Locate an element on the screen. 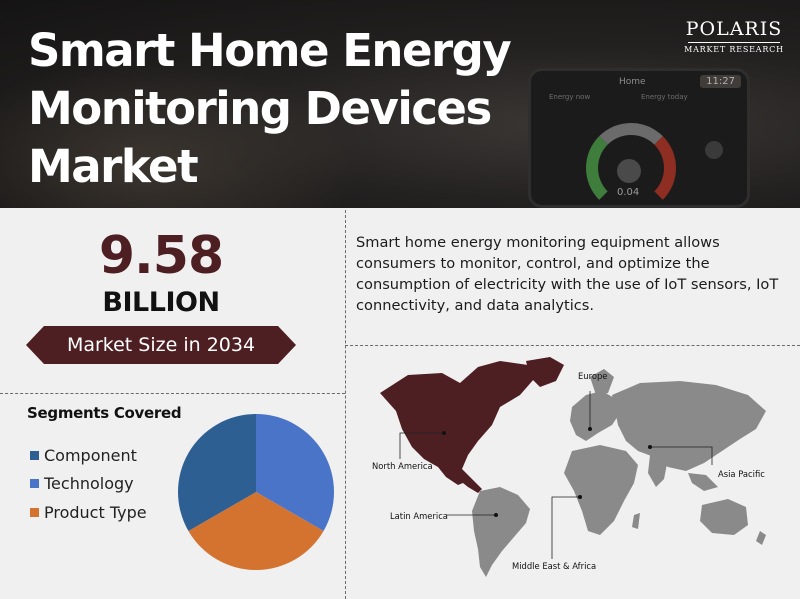  market-size-label: Market Size in 2034 is located at coordinates (161, 345).